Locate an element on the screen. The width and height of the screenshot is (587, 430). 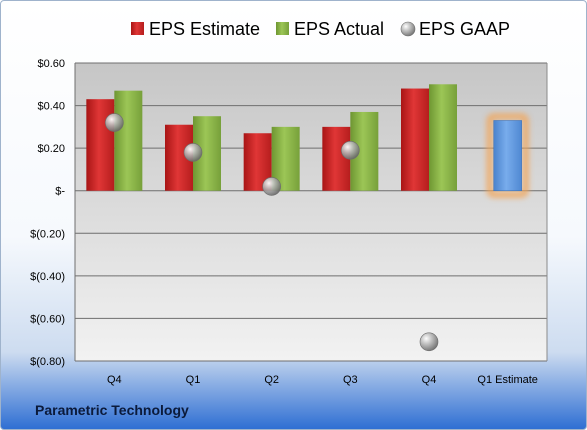
legend-label: EPS Actual is located at coordinates (339, 29).